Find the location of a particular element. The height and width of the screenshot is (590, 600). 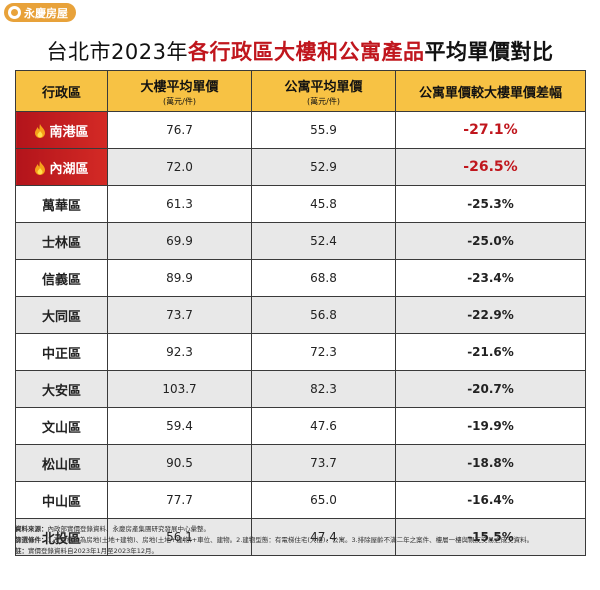

cell-diff: -18.8% is located at coordinates (490, 463).